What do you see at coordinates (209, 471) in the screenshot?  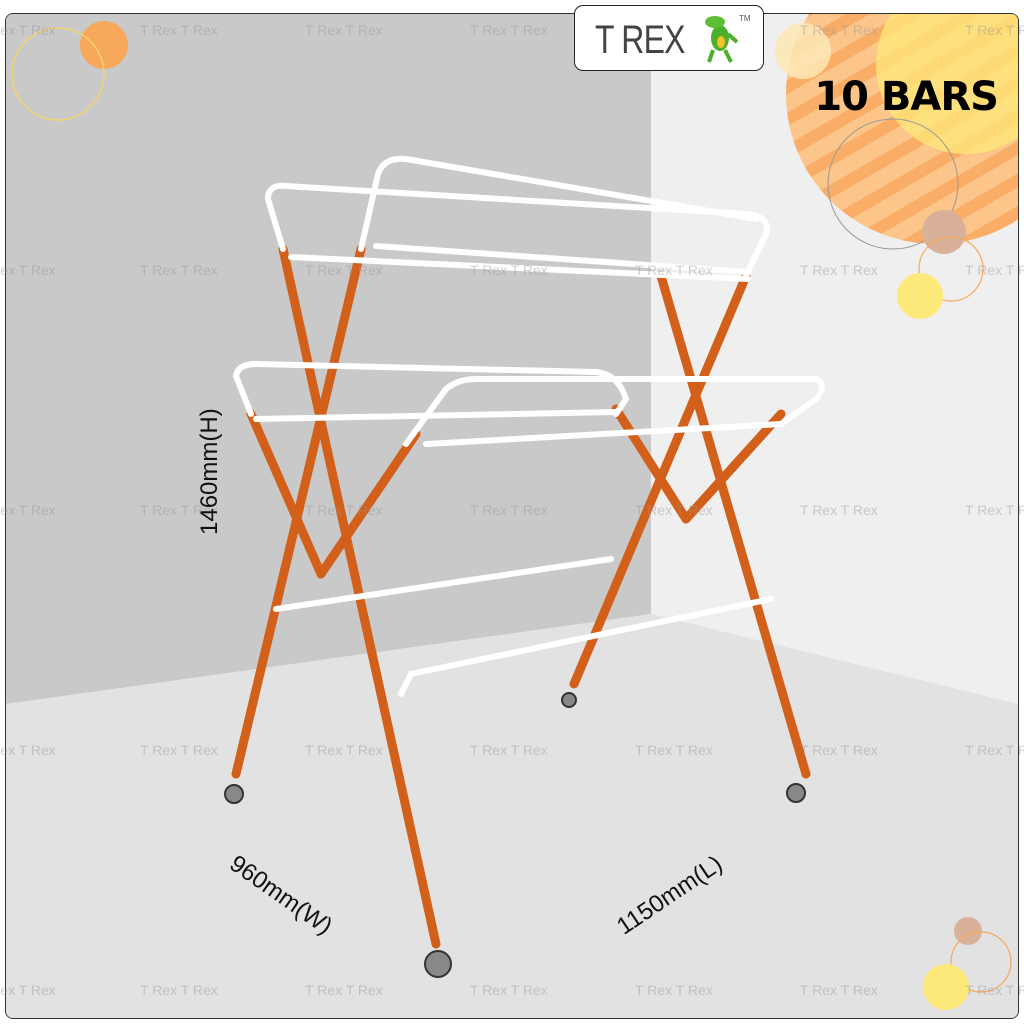 I see `height-dimension-label: 1460mm(H)` at bounding box center [209, 471].